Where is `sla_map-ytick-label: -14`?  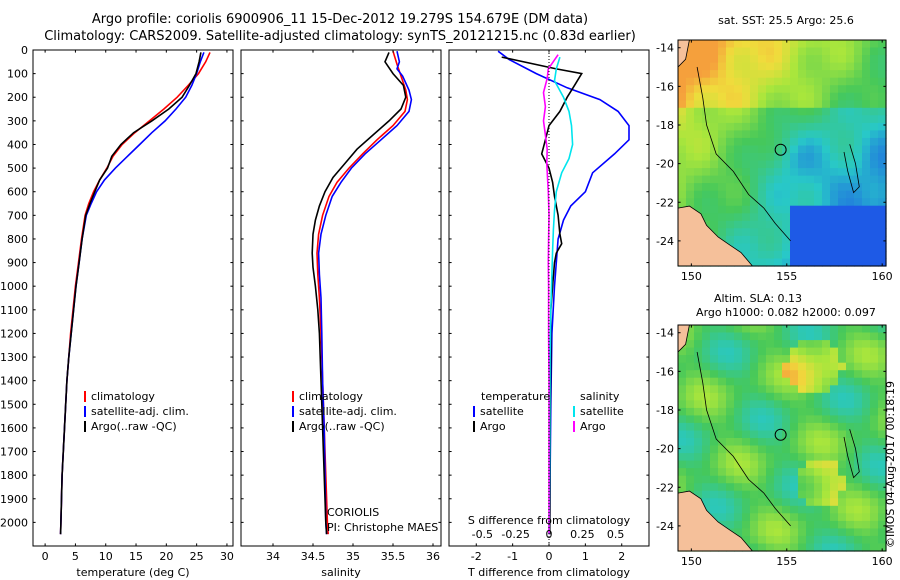 sla_map-ytick-label: -14 is located at coordinates (665, 333).